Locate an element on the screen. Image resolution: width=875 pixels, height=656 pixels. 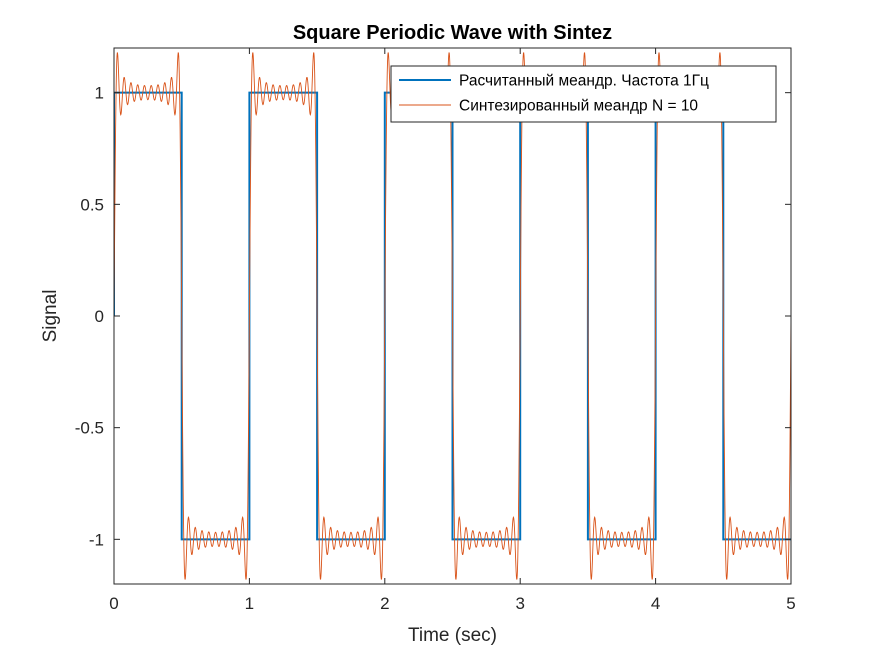
chart-title: Square Periodic Wave with Sintez is located at coordinates (452, 33).